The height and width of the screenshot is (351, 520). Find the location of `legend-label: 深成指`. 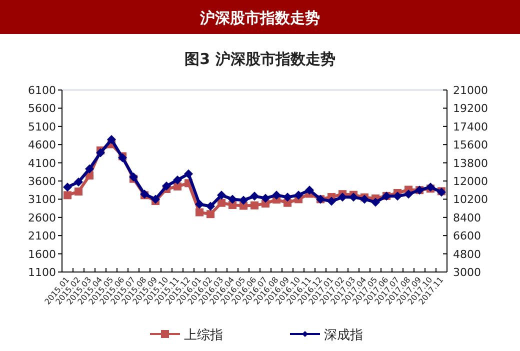

legend-label: 深成指 is located at coordinates (343, 335).